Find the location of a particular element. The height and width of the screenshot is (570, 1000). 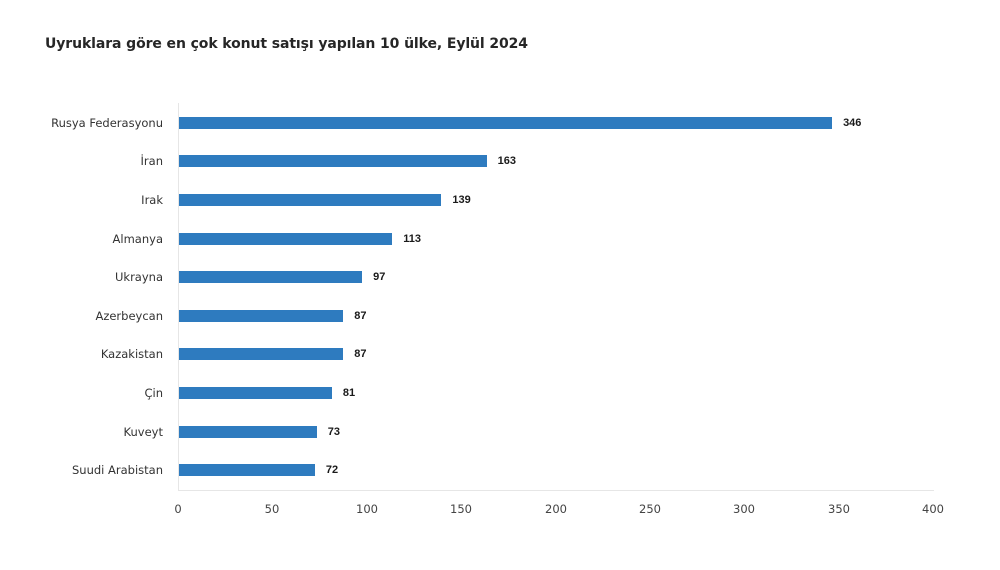

x-tick-label: 200 is located at coordinates (556, 509).